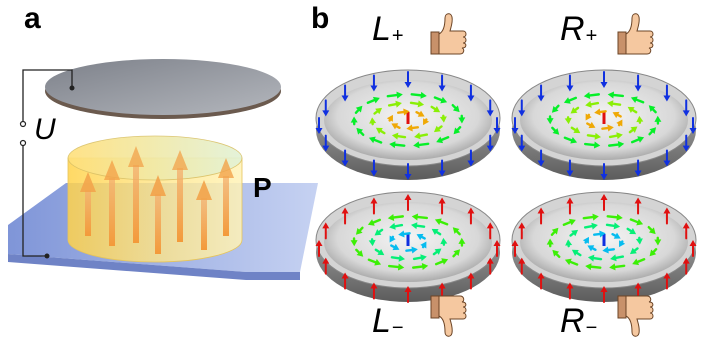 The image size is (702, 345). What do you see at coordinates (72, 88) in the screenshot?
I see `top-contact` at bounding box center [72, 88].